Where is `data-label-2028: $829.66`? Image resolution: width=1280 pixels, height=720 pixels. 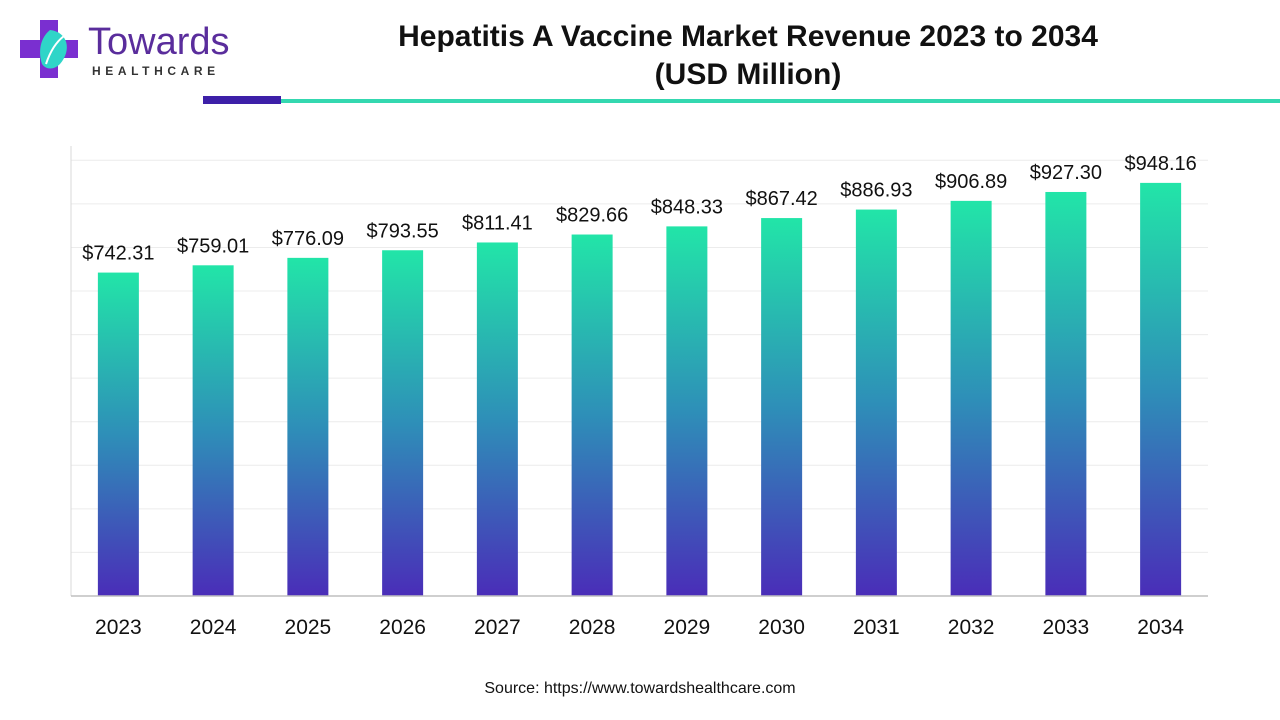
data-label-2028: $829.66 is located at coordinates (592, 216).